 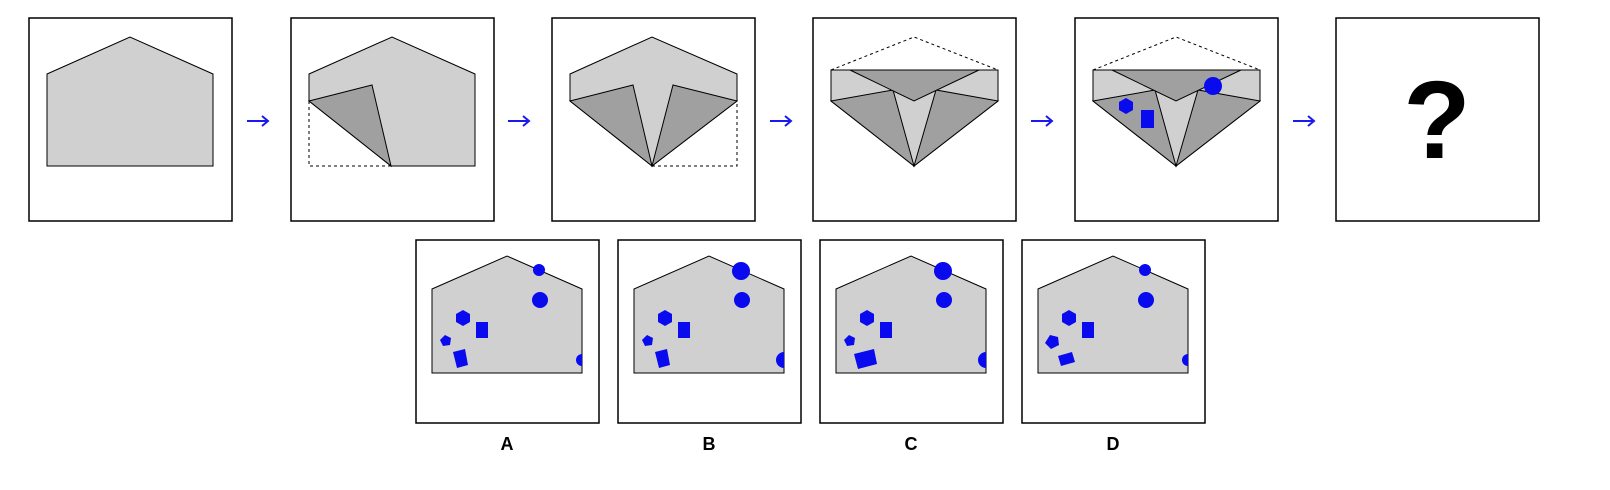 I want to click on option-c-circle, so click(x=944, y=300).